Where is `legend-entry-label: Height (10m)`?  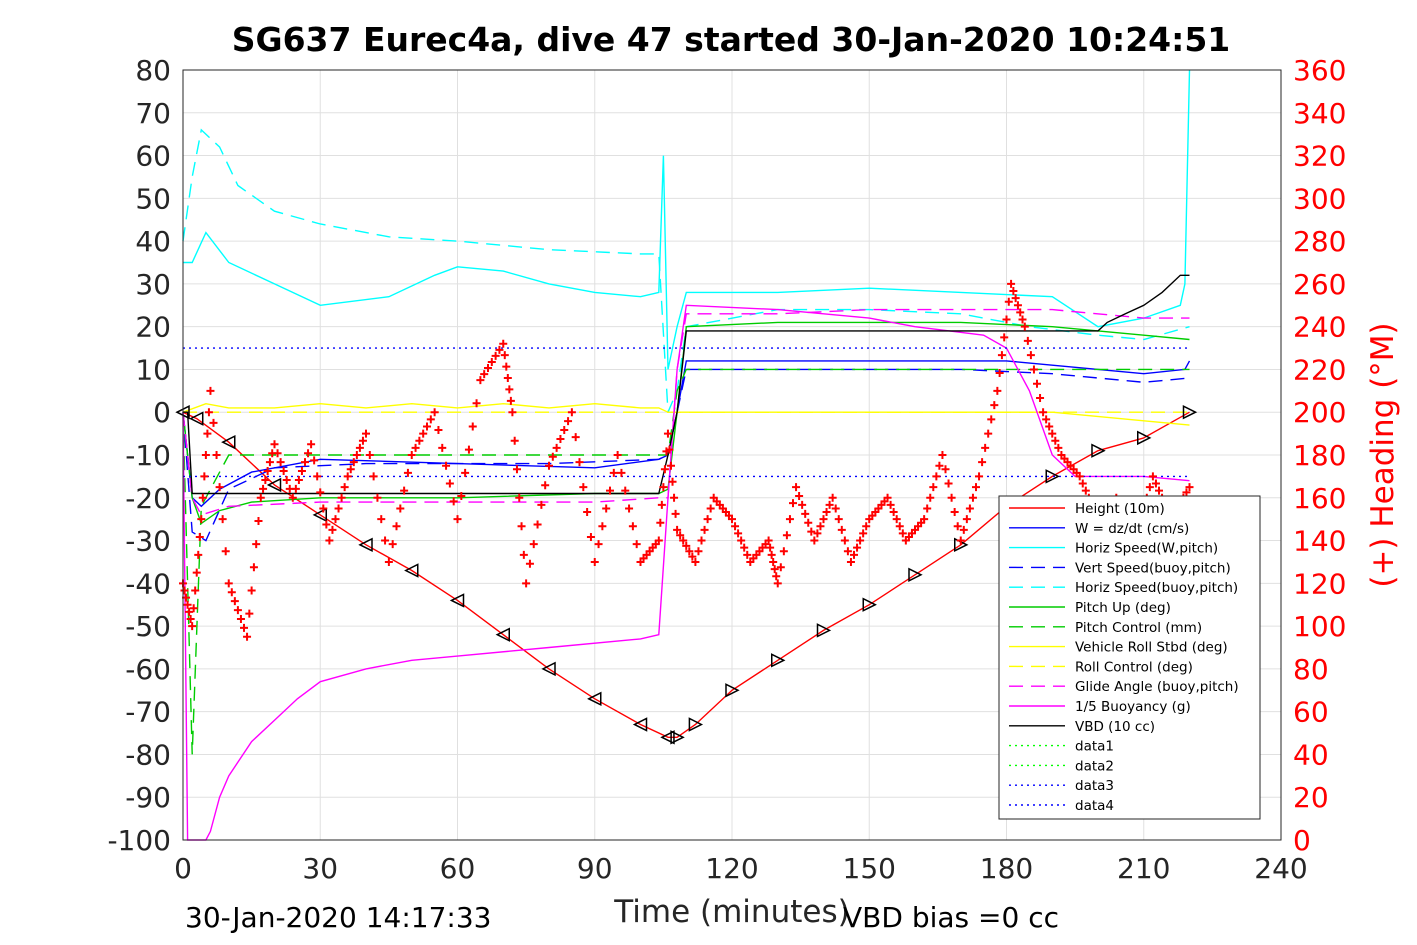 legend-entry-label: Height (10m) is located at coordinates (1120, 509).